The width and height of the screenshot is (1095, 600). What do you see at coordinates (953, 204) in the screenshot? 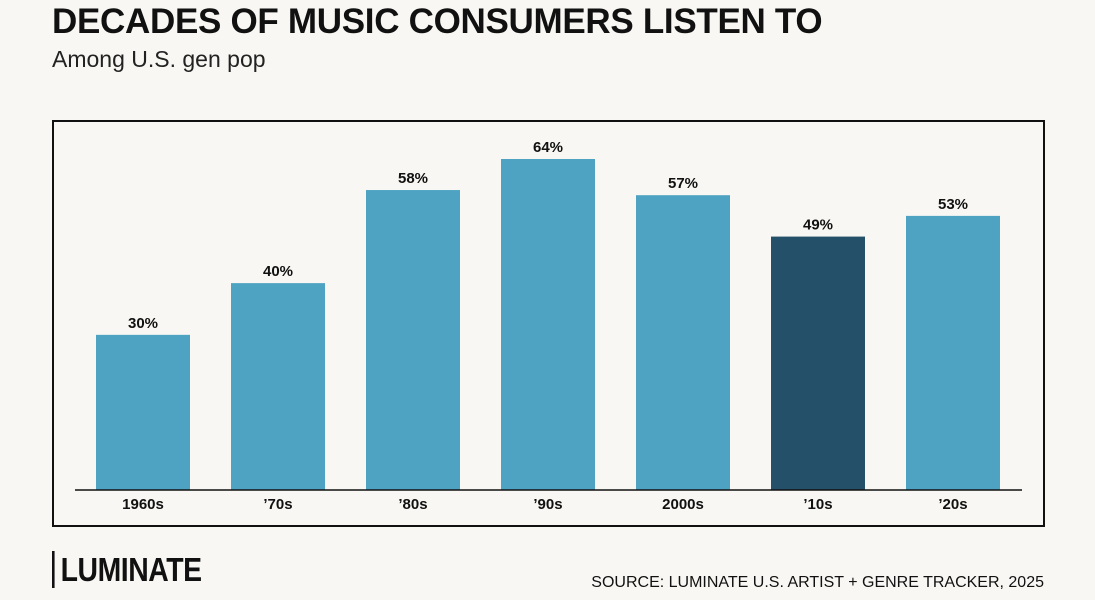
I see `data-label-6: 53%` at bounding box center [953, 204].